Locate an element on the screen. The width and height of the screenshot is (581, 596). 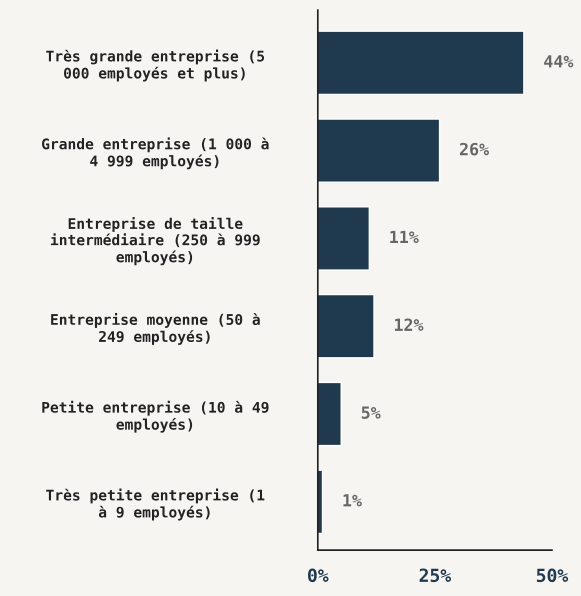
data-label: 11% is located at coordinates (404, 237).